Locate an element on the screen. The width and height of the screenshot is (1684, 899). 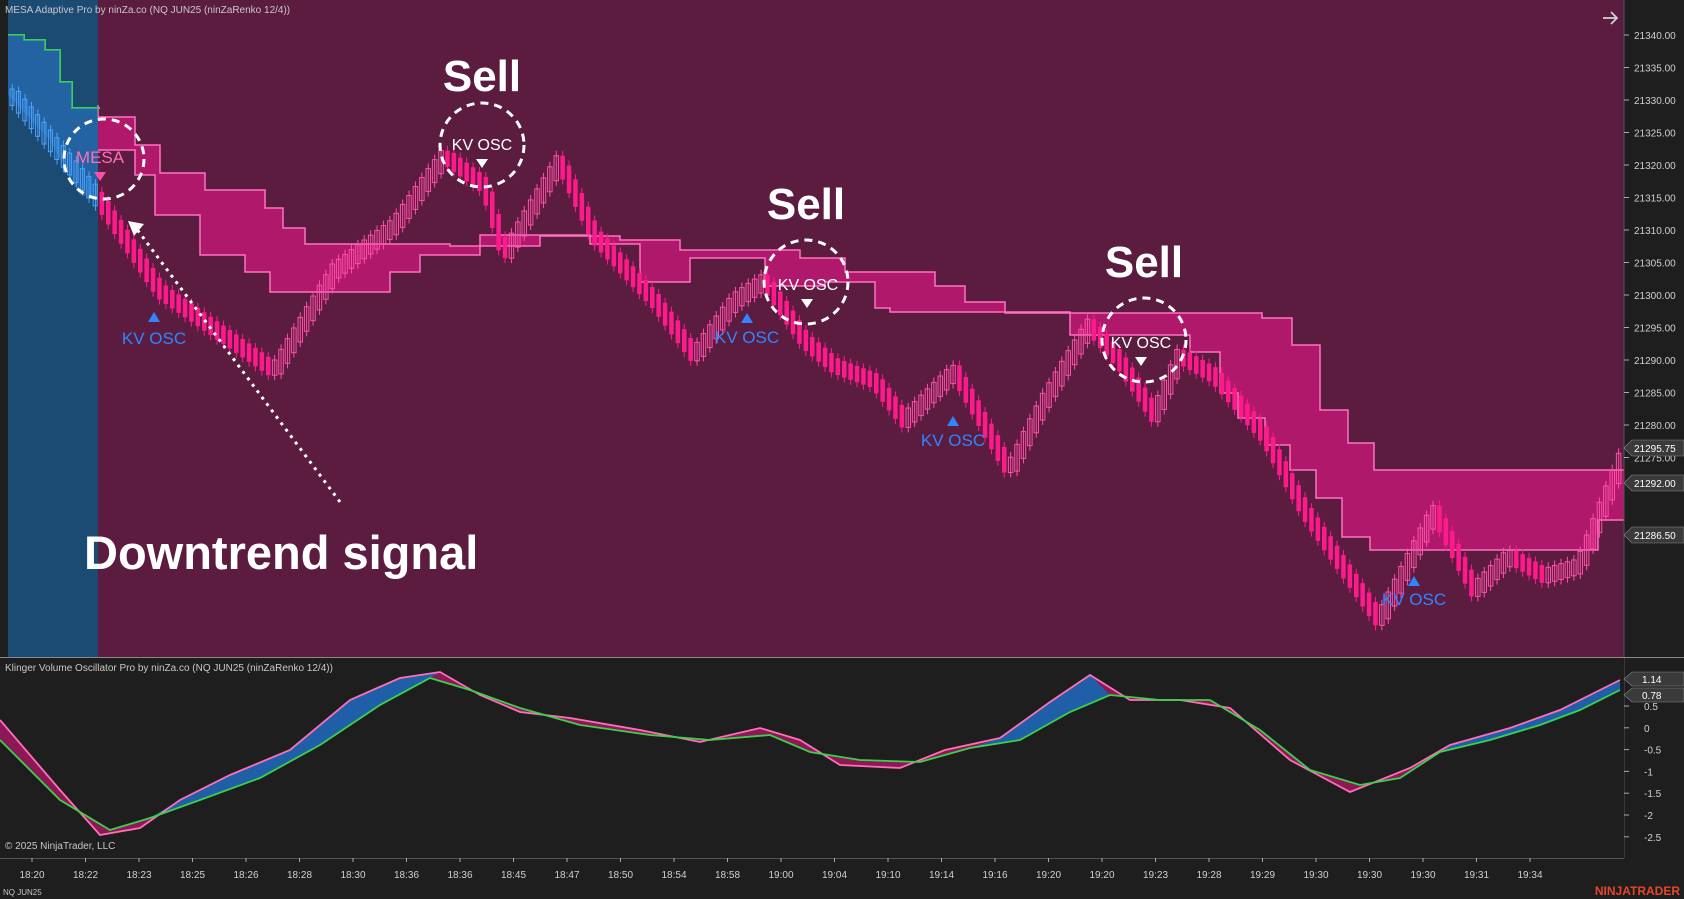
downtrend-dotted-arrow is located at coordinates (238, 365).